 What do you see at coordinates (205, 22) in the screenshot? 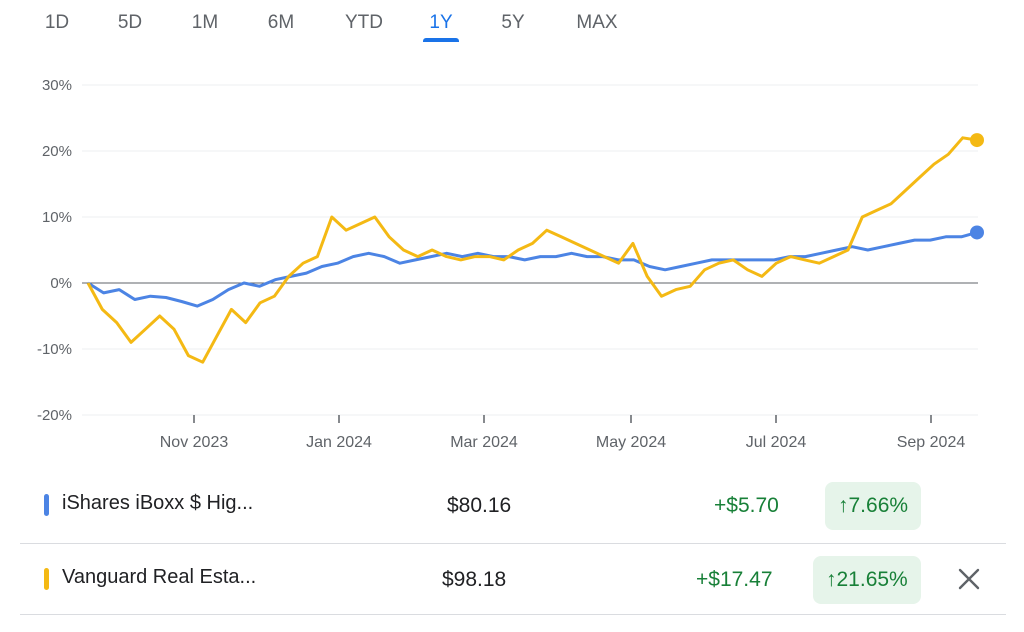
I see `tab-1m: 1M` at bounding box center [205, 22].